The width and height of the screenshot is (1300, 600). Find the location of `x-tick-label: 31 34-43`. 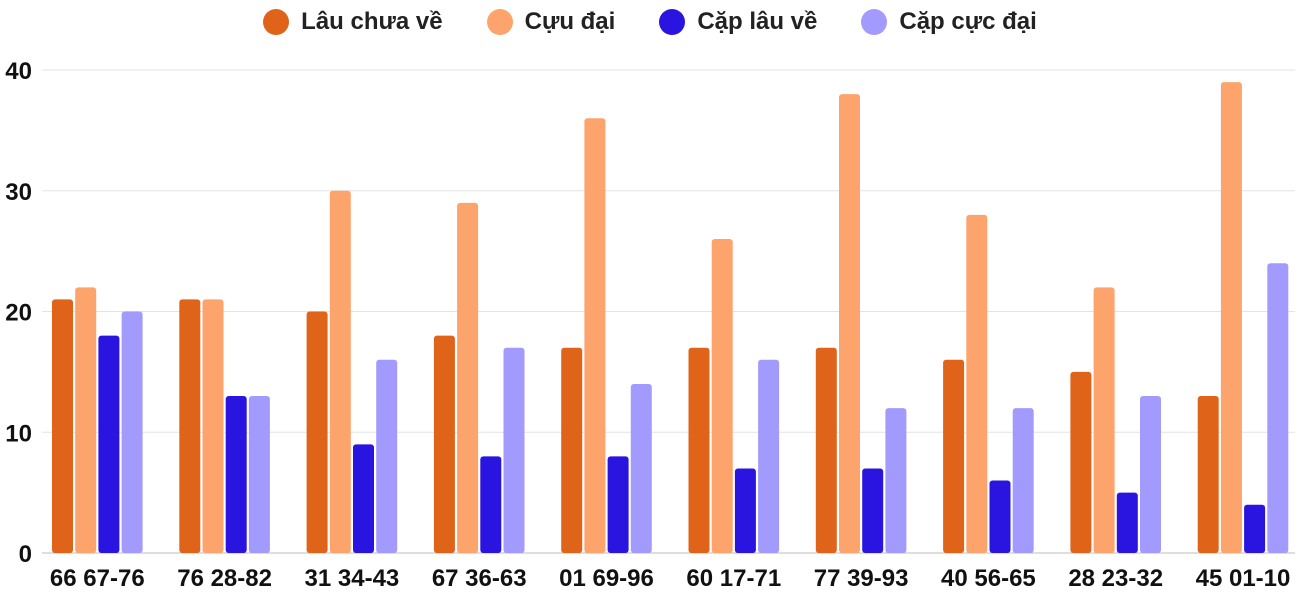

x-tick-label: 31 34-43 is located at coordinates (352, 578).